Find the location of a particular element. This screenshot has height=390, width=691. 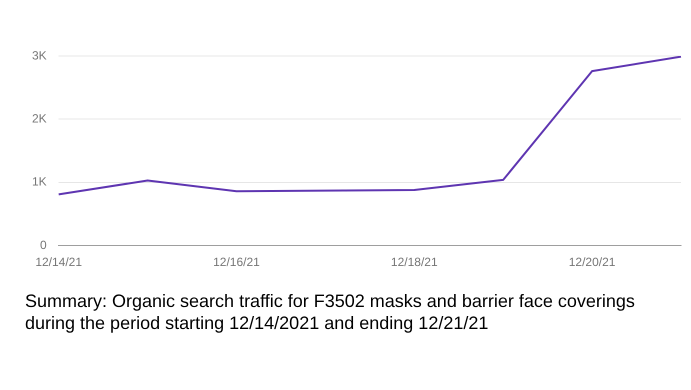

x-tick-label: 12/14/21 is located at coordinates (58, 262).